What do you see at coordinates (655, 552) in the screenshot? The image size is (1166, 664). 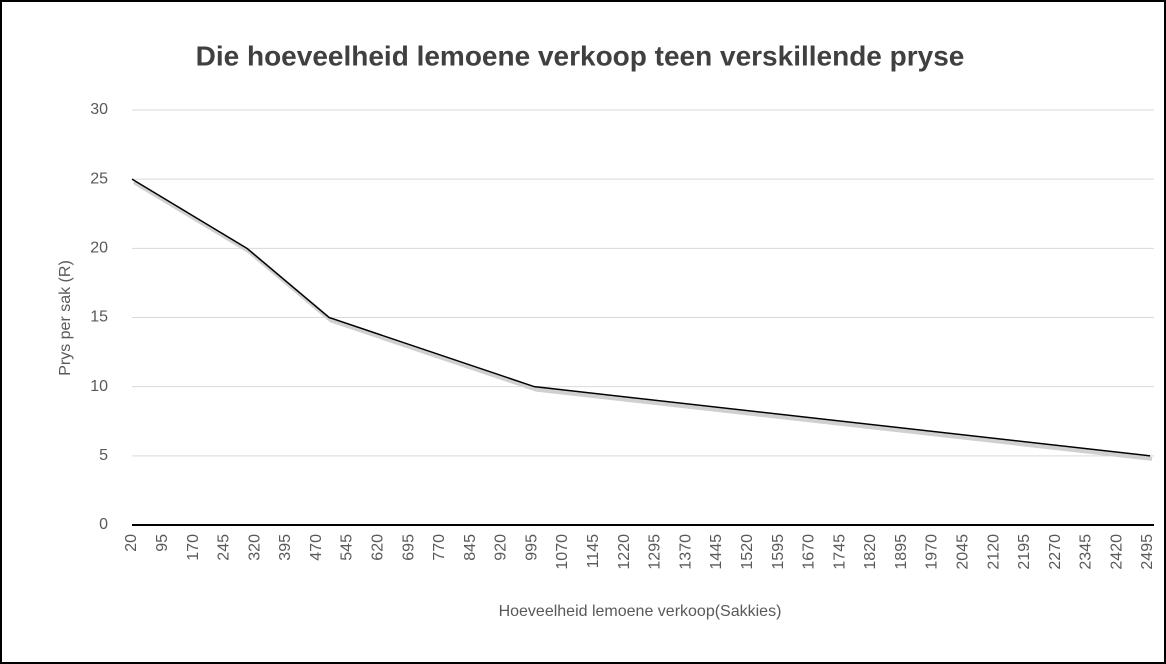 I see `x-tick-label: 1295` at bounding box center [655, 552].